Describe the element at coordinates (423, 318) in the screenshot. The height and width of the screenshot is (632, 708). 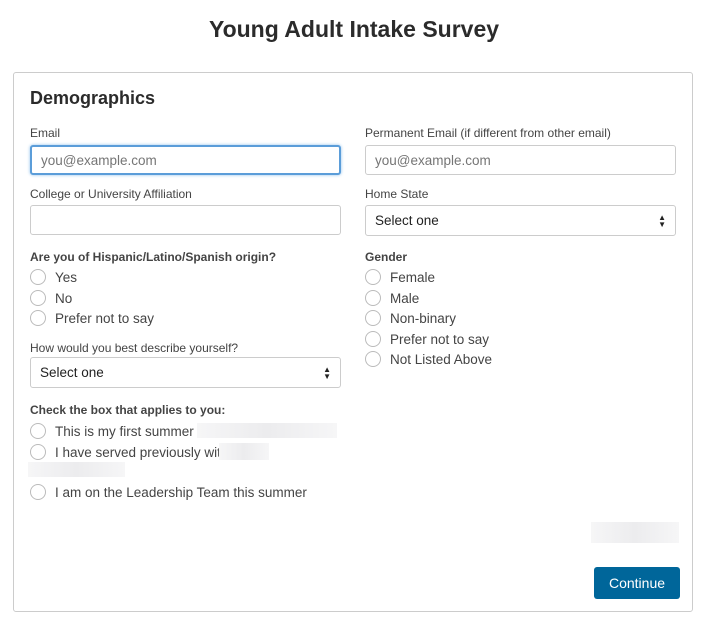
I see `option-label: Non-binary` at that location.